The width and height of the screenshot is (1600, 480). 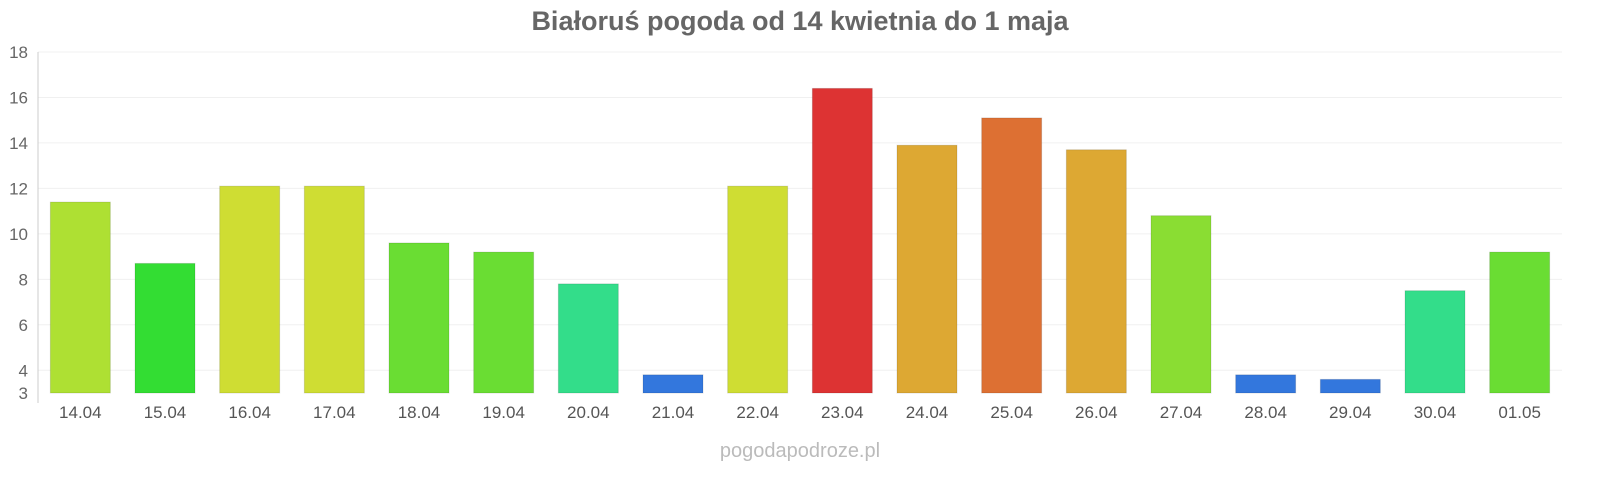 What do you see at coordinates (1519, 412) in the screenshot?
I see `x-tick-label: 01.05` at bounding box center [1519, 412].